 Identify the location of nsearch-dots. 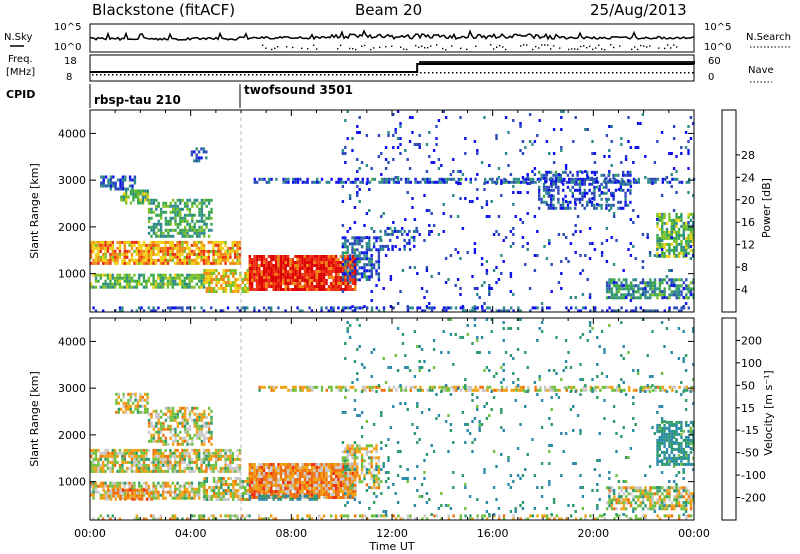
(470, 47).